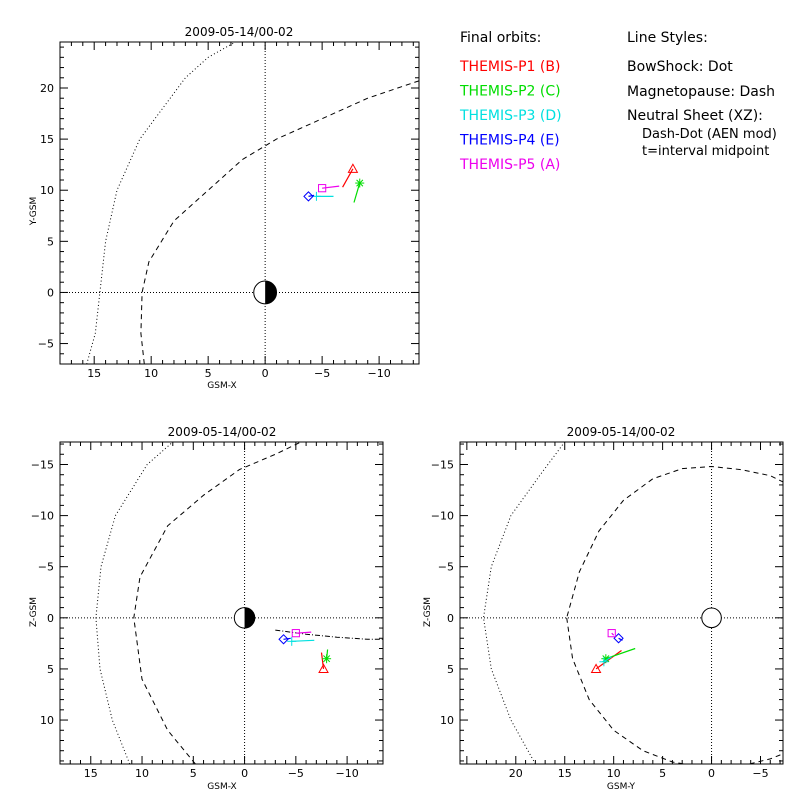 This screenshot has width=800, height=800. Describe the element at coordinates (47, 139) in the screenshot. I see `y-tick-label: 15` at that location.